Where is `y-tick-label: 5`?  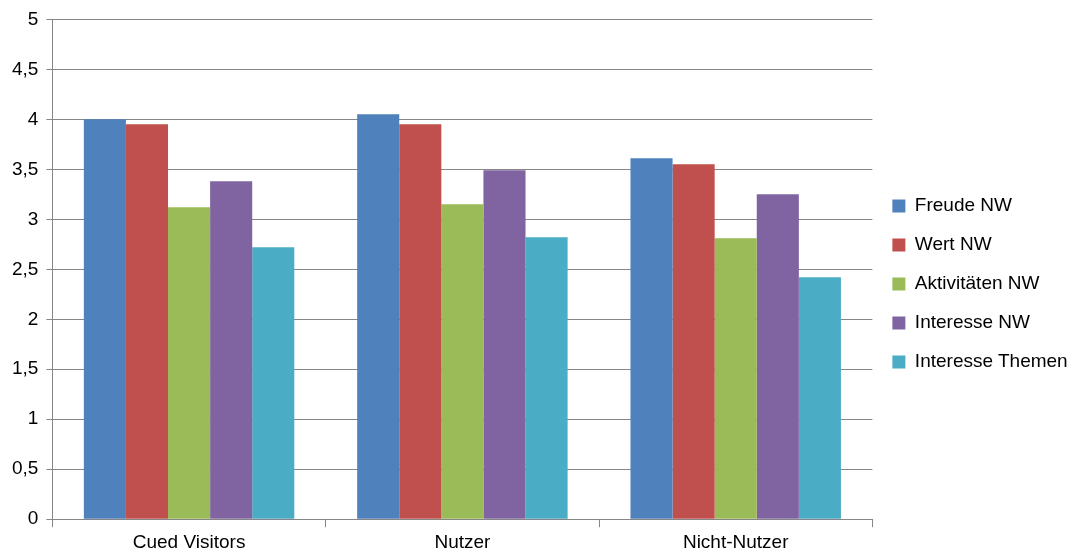
y-tick-label: 5 is located at coordinates (33, 18).